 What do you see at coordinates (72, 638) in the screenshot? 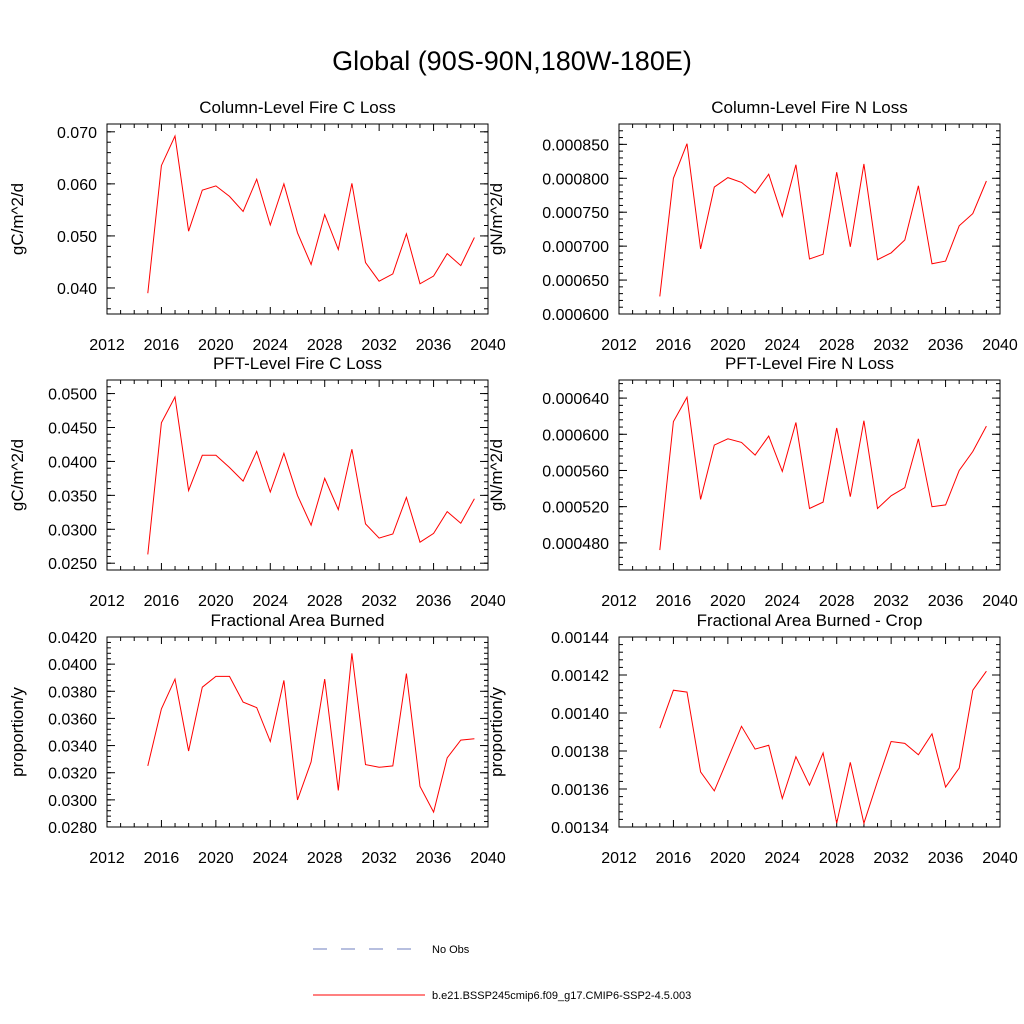
I see `y-tick-label: 0.0420` at bounding box center [72, 638].